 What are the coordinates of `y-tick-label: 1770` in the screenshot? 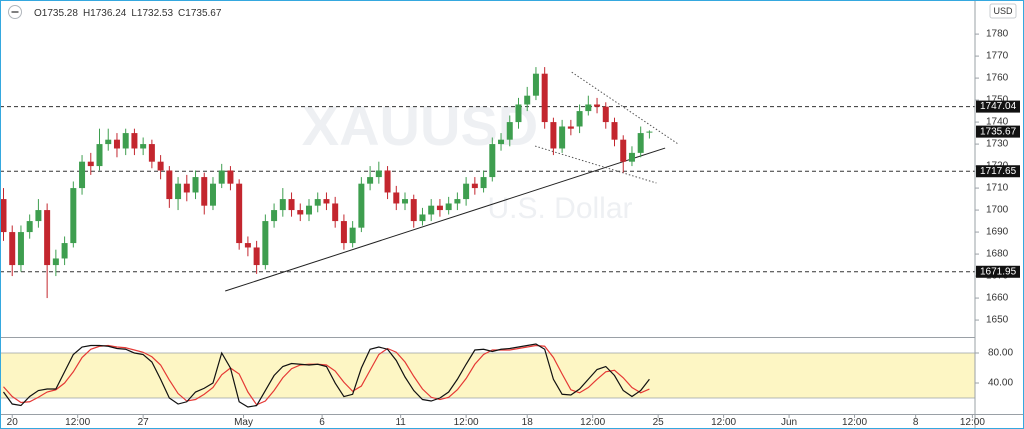 It's located at (997, 56).